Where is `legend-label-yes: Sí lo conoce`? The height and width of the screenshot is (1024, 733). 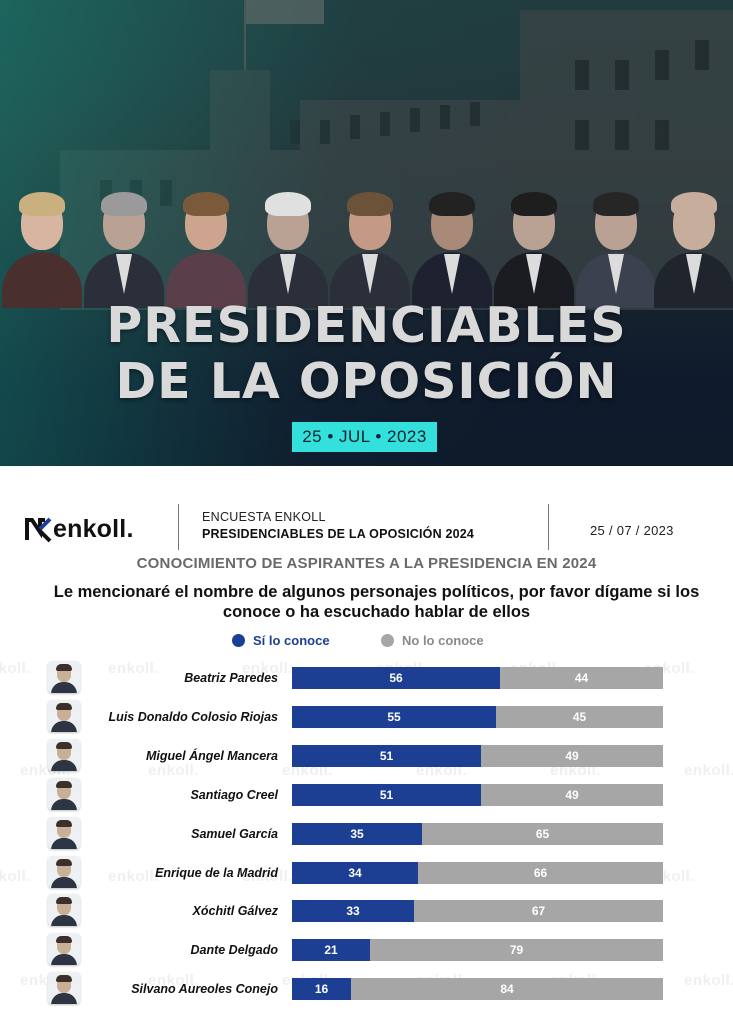
legend-label-yes: Sí lo conoce is located at coordinates (291, 640).